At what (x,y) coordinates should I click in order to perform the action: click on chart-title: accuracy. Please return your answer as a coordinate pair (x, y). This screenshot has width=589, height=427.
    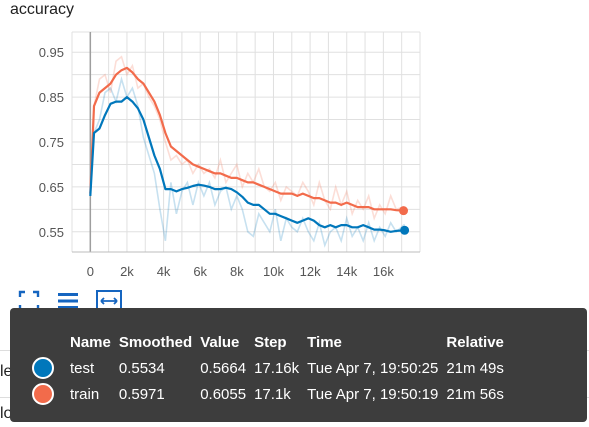
    Looking at the image, I should click on (42, 9).